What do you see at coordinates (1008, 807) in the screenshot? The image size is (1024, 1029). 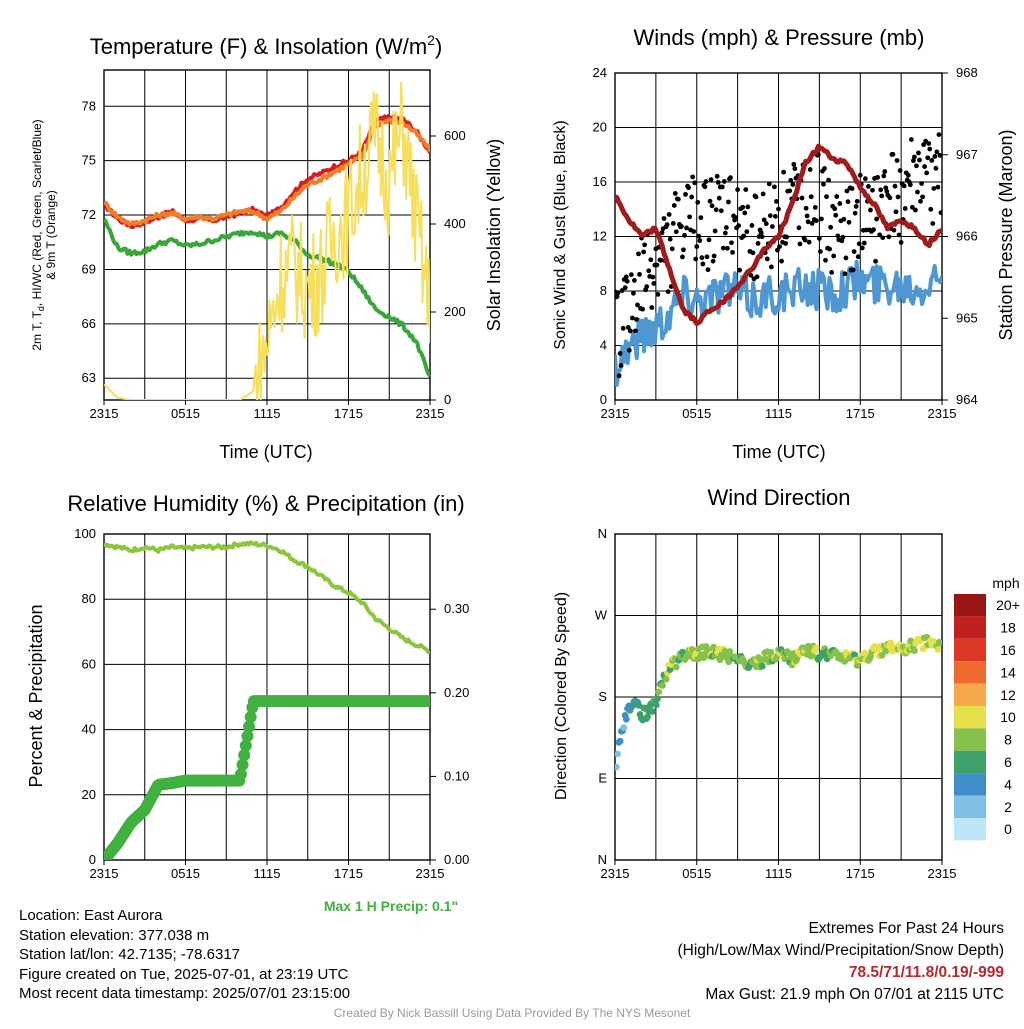 I see `legend-label: 2` at bounding box center [1008, 807].